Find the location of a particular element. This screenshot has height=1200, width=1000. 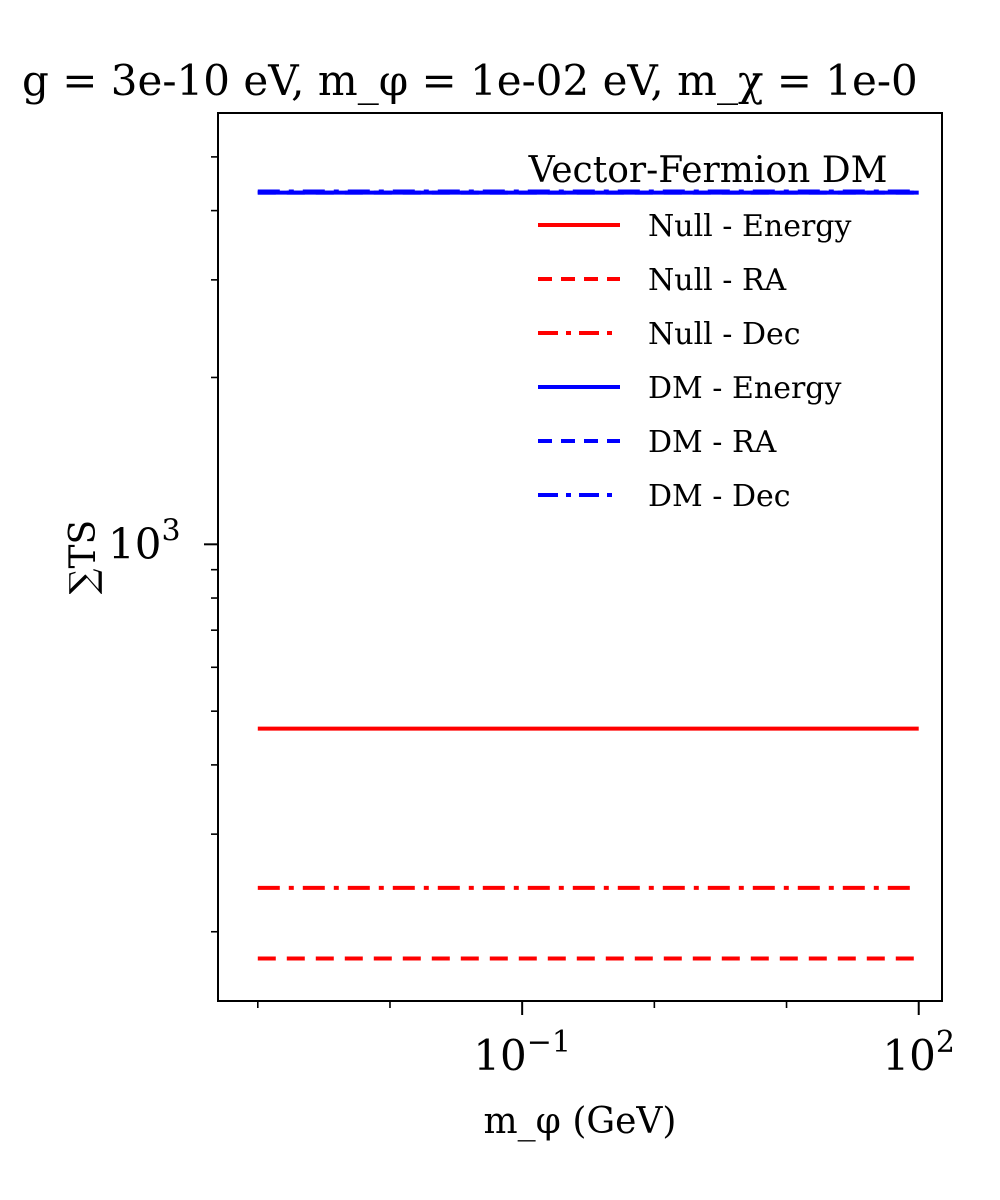

legend-title: Vector-Fermion DM is located at coordinates (708, 170).